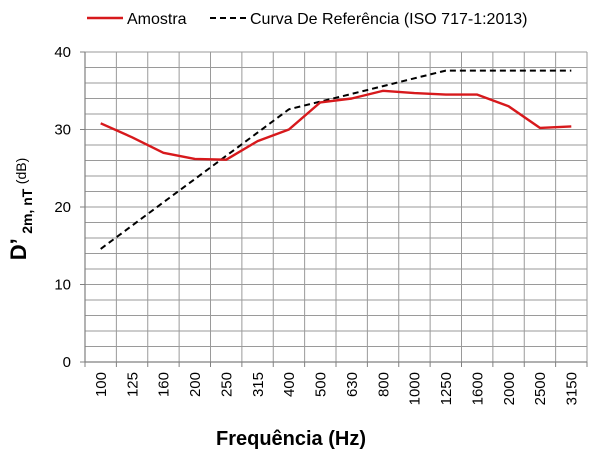 The image size is (597, 454). I want to click on x-tick-label: 160, so click(164, 384).